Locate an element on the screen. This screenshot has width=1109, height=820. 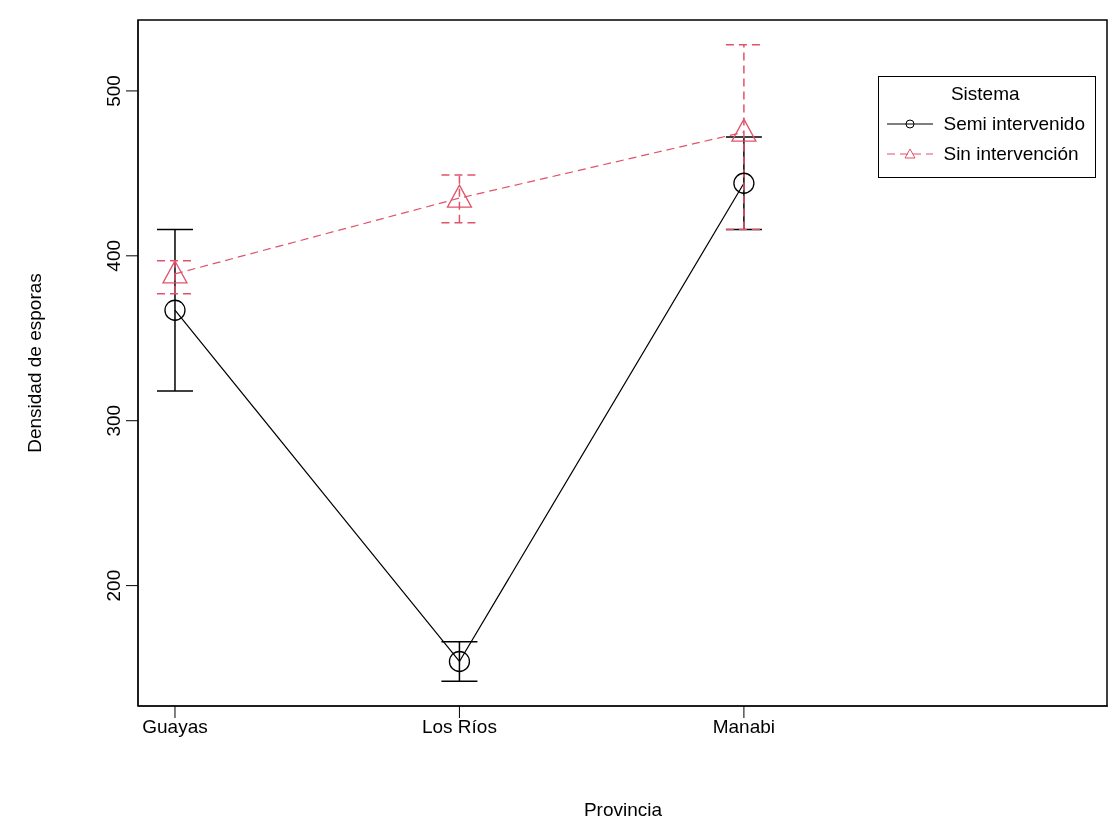
y-tick-label: 200 is located at coordinates (113, 585).